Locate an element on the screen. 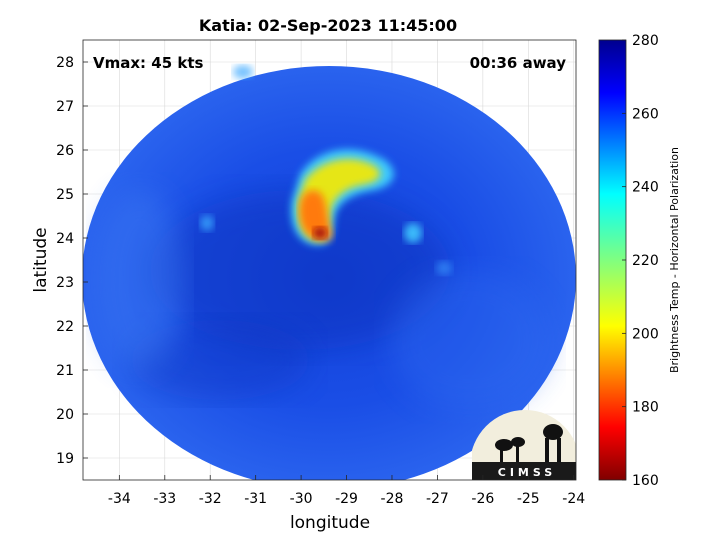 The image size is (720, 540). y-tick-label: 23 is located at coordinates (65, 283).